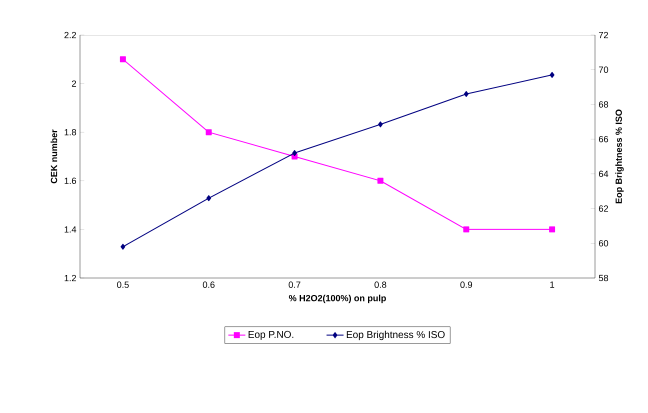 The height and width of the screenshot is (413, 648). What do you see at coordinates (271, 335) in the screenshot?
I see `legend-label: Eop P.NO.` at bounding box center [271, 335].